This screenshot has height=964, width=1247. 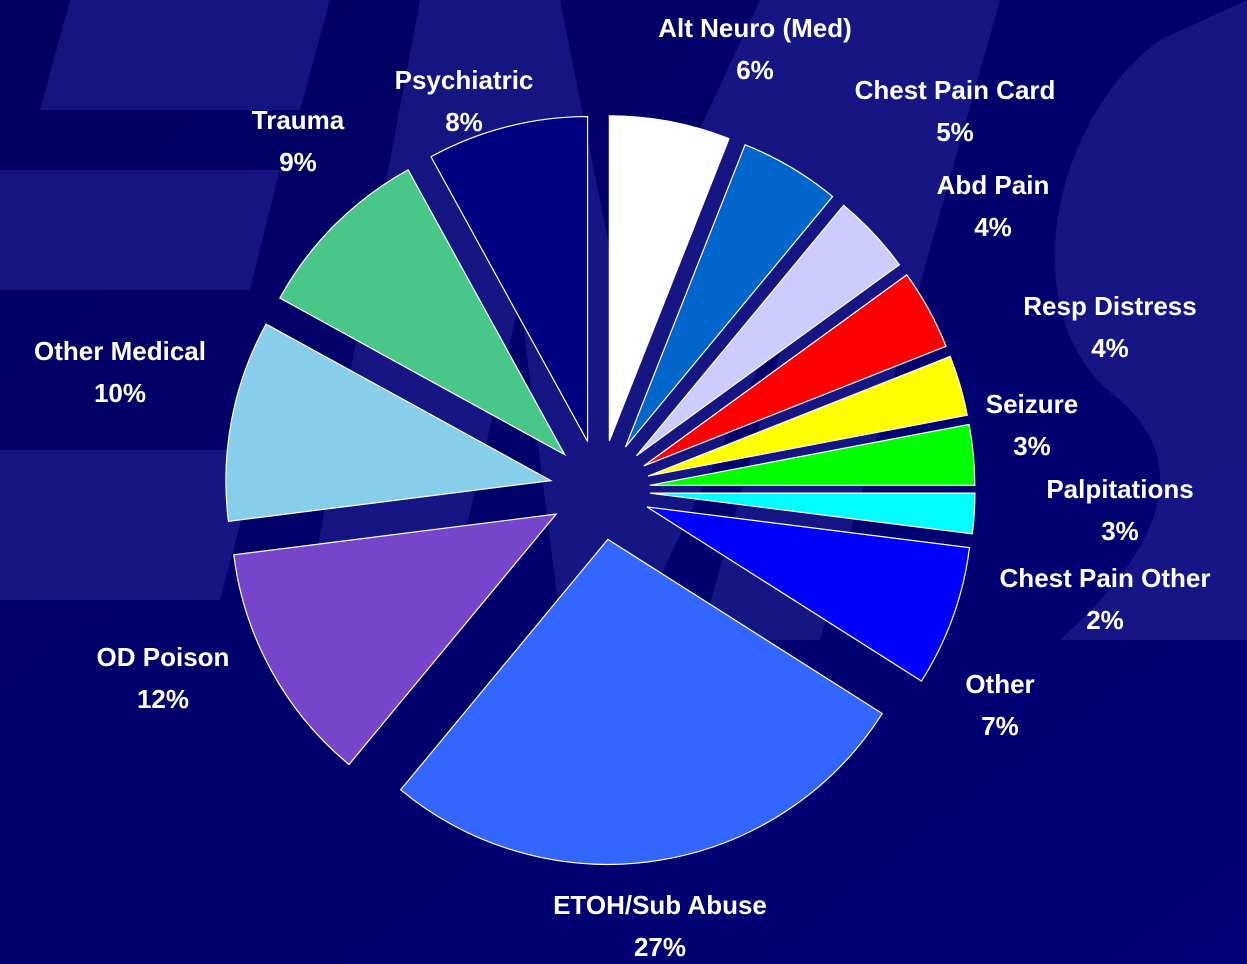 What do you see at coordinates (999, 684) in the screenshot?
I see `slice-label: Other` at bounding box center [999, 684].